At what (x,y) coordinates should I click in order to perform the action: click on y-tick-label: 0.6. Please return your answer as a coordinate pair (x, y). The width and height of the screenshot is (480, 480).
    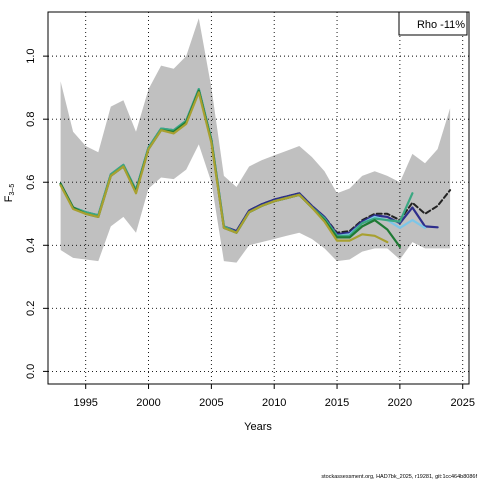
    Looking at the image, I should click on (31, 182).